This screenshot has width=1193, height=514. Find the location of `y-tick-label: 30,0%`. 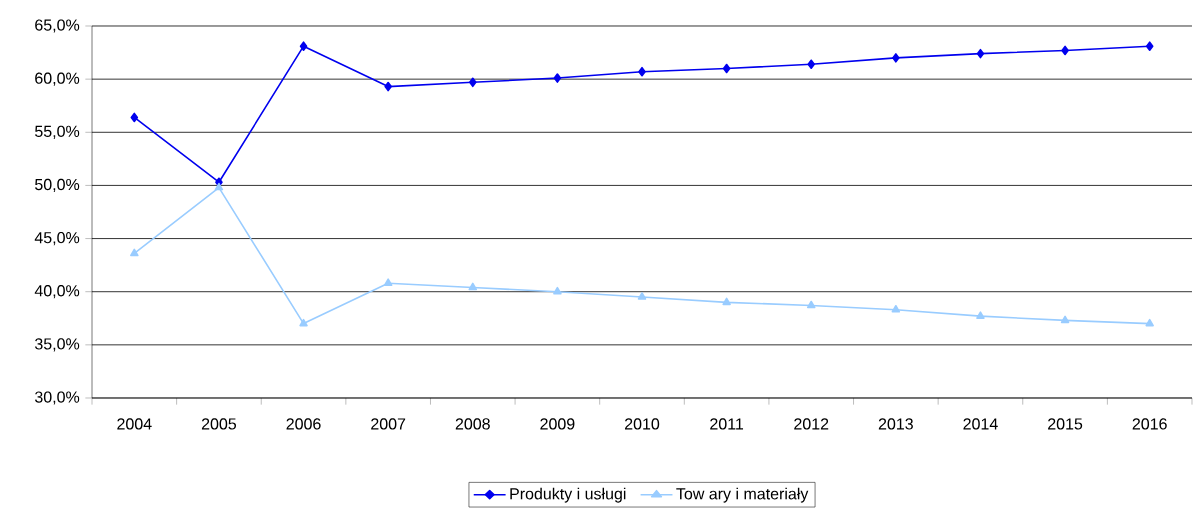

y-tick-label: 30,0% is located at coordinates (57, 398).